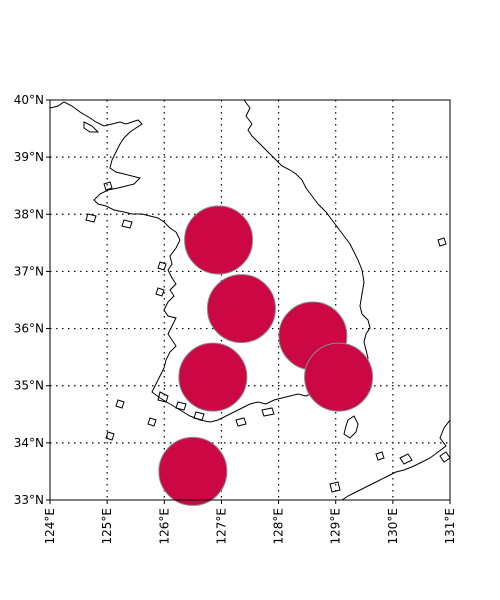 This screenshot has height=600, width=500. Describe the element at coordinates (164, 526) in the screenshot. I see `lon-tick-label: 126°E` at that location.